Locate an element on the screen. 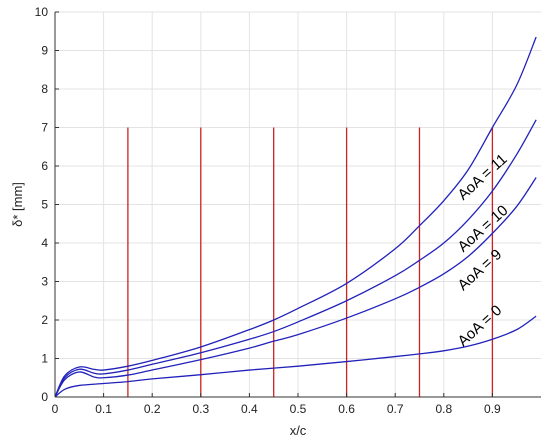 Image resolution: width=550 pixels, height=445 pixels. x-tick-label: 0.1 is located at coordinates (103, 409).